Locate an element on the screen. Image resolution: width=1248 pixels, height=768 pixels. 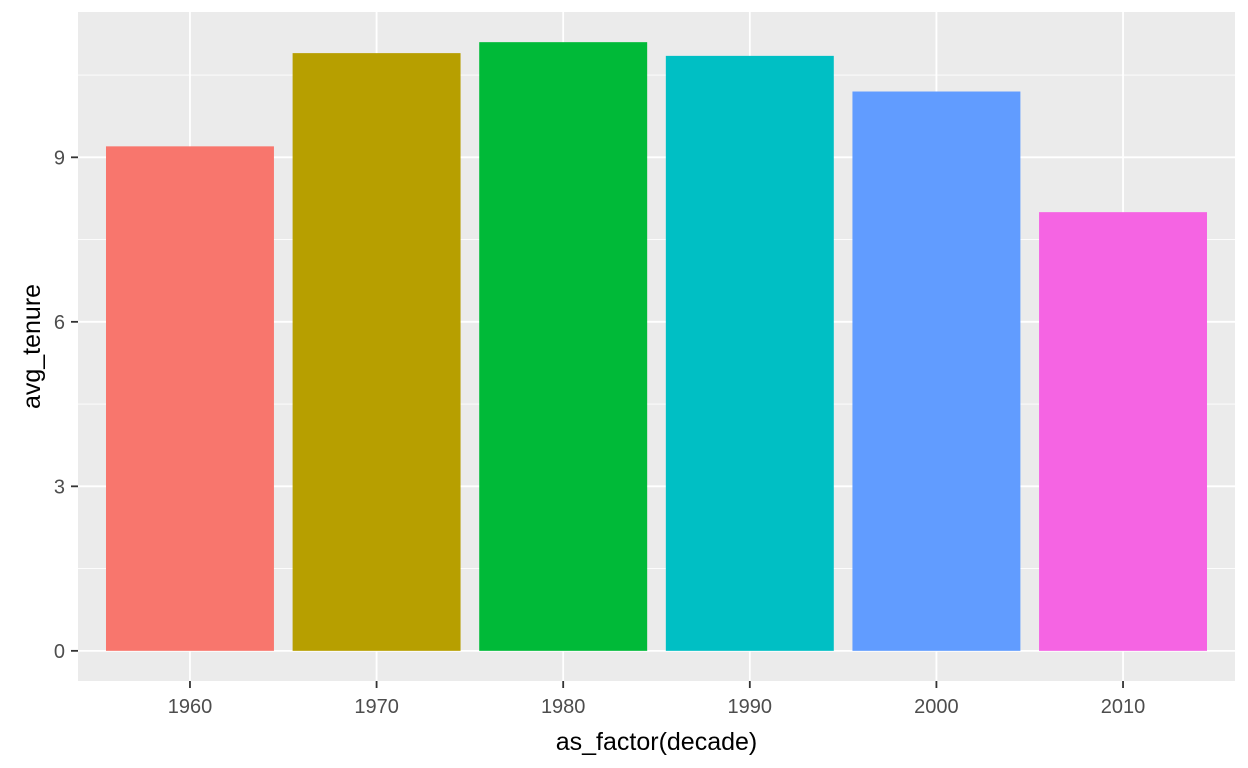
y-axis: 0 3 6 9 is located at coordinates (66, 405).